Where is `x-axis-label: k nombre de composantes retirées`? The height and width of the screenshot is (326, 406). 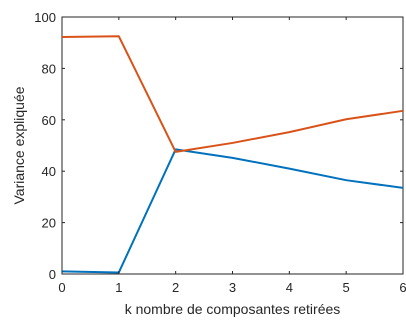
x-axis-label: k nombre de composantes retirées is located at coordinates (233, 309).